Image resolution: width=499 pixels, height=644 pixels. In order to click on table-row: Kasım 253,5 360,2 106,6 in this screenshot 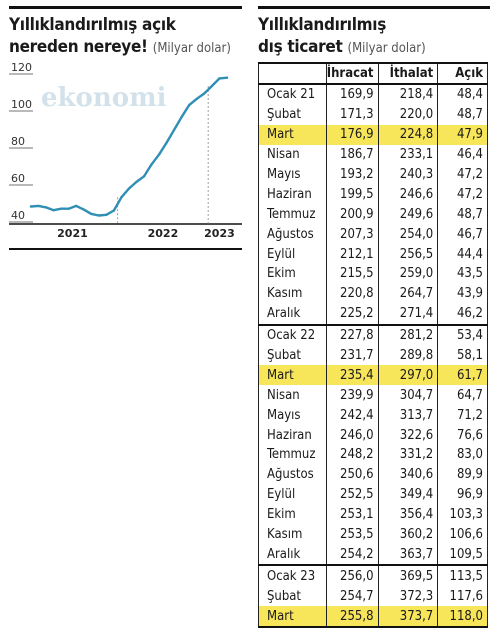, I will do `click(373, 534)`.